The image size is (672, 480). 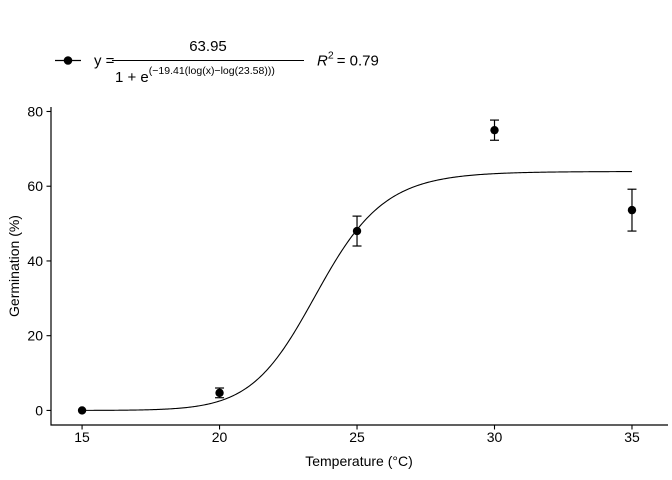 What do you see at coordinates (35, 111) in the screenshot?
I see `y-tick-label: 80` at bounding box center [35, 111].